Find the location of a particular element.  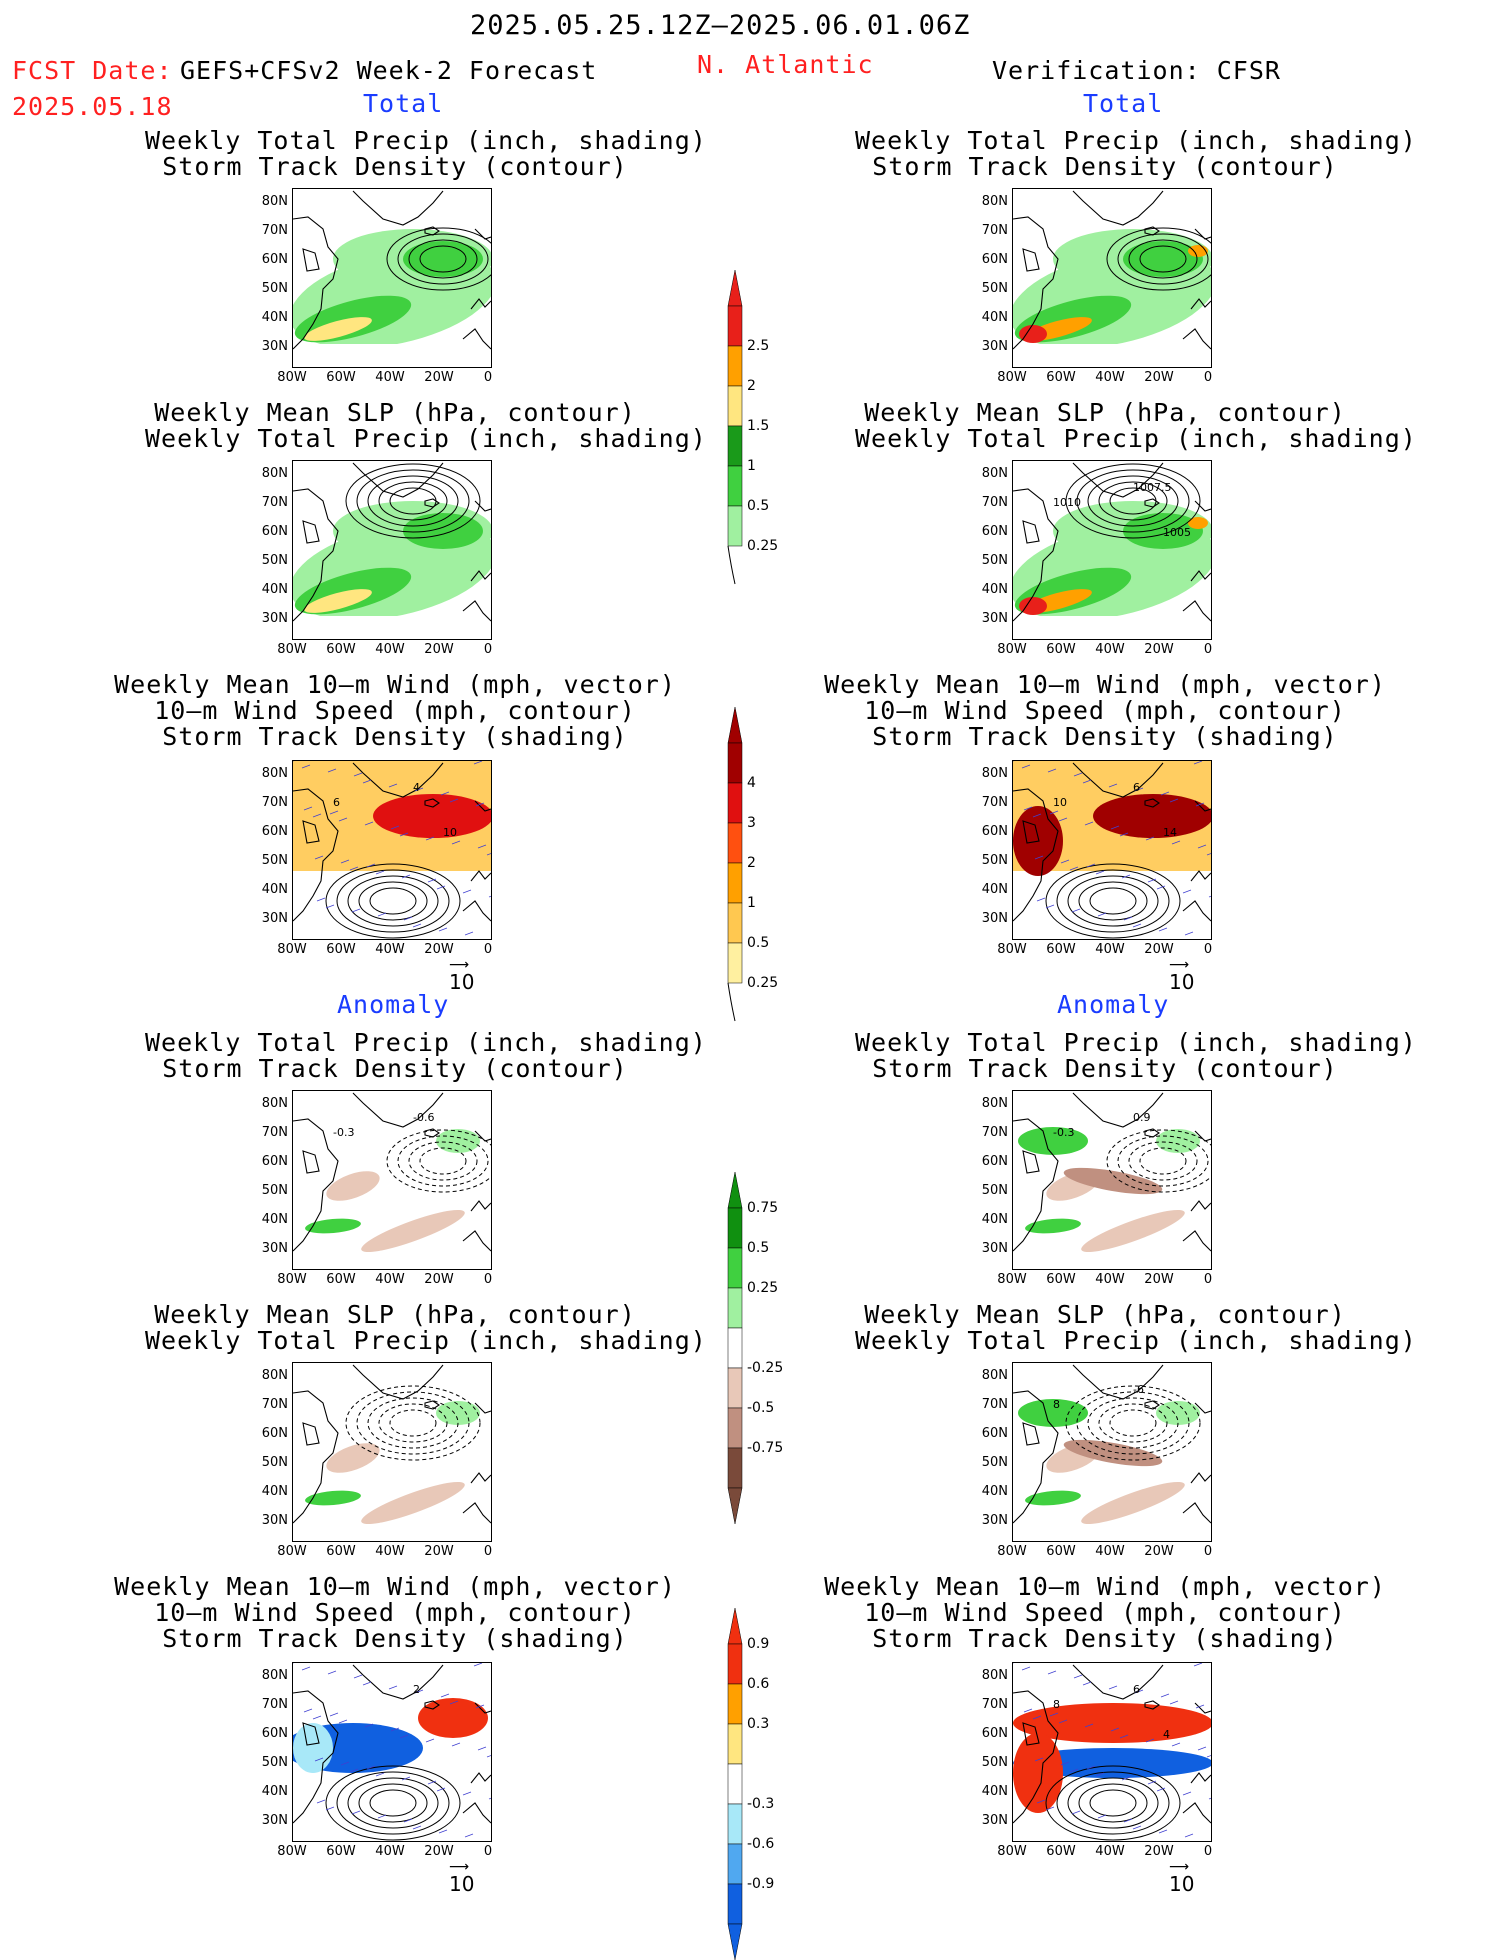

colorbar-tail is located at coordinates (731, 565).